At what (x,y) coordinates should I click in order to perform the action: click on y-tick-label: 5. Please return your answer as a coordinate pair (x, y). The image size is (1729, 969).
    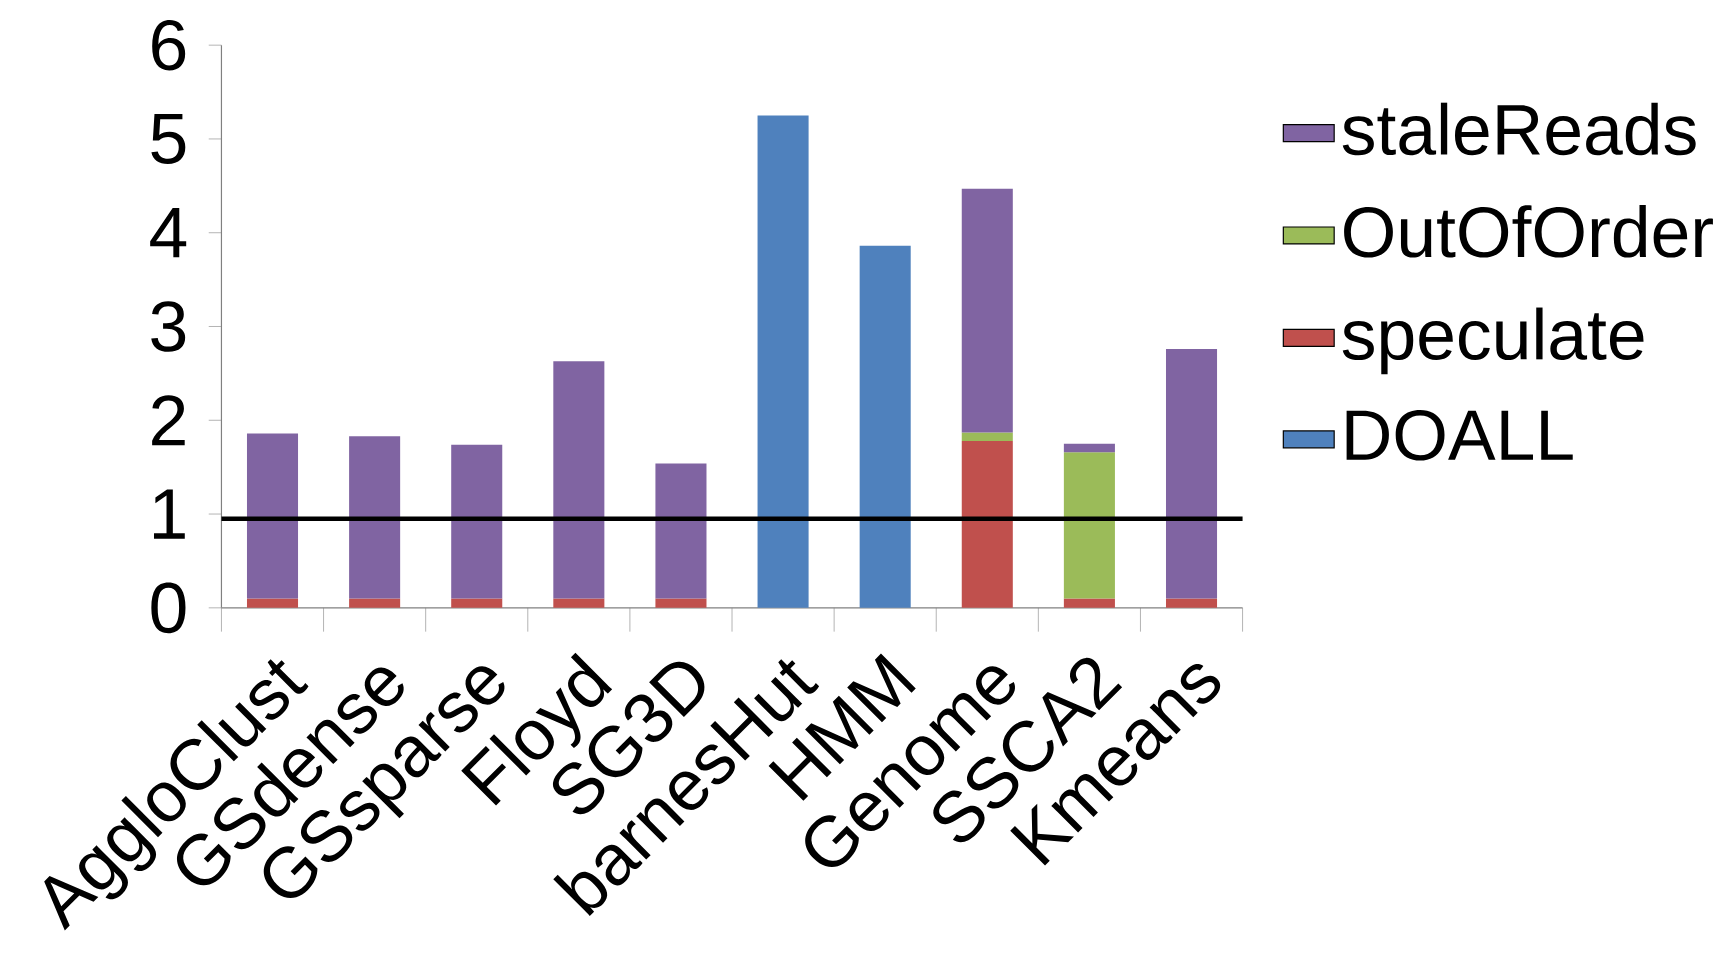
    Looking at the image, I should click on (168, 138).